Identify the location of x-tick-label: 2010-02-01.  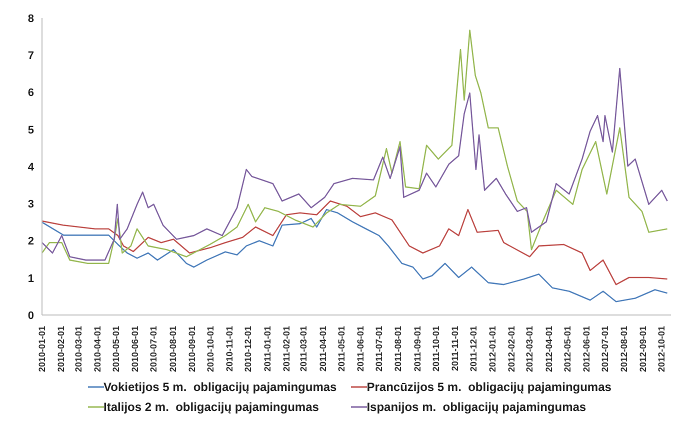
(61, 349).